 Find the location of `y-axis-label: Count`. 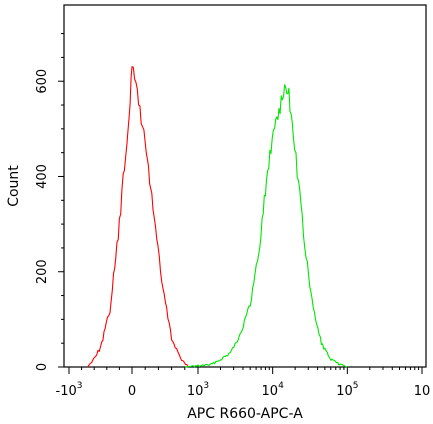

y-axis-label: Count is located at coordinates (14, 186).